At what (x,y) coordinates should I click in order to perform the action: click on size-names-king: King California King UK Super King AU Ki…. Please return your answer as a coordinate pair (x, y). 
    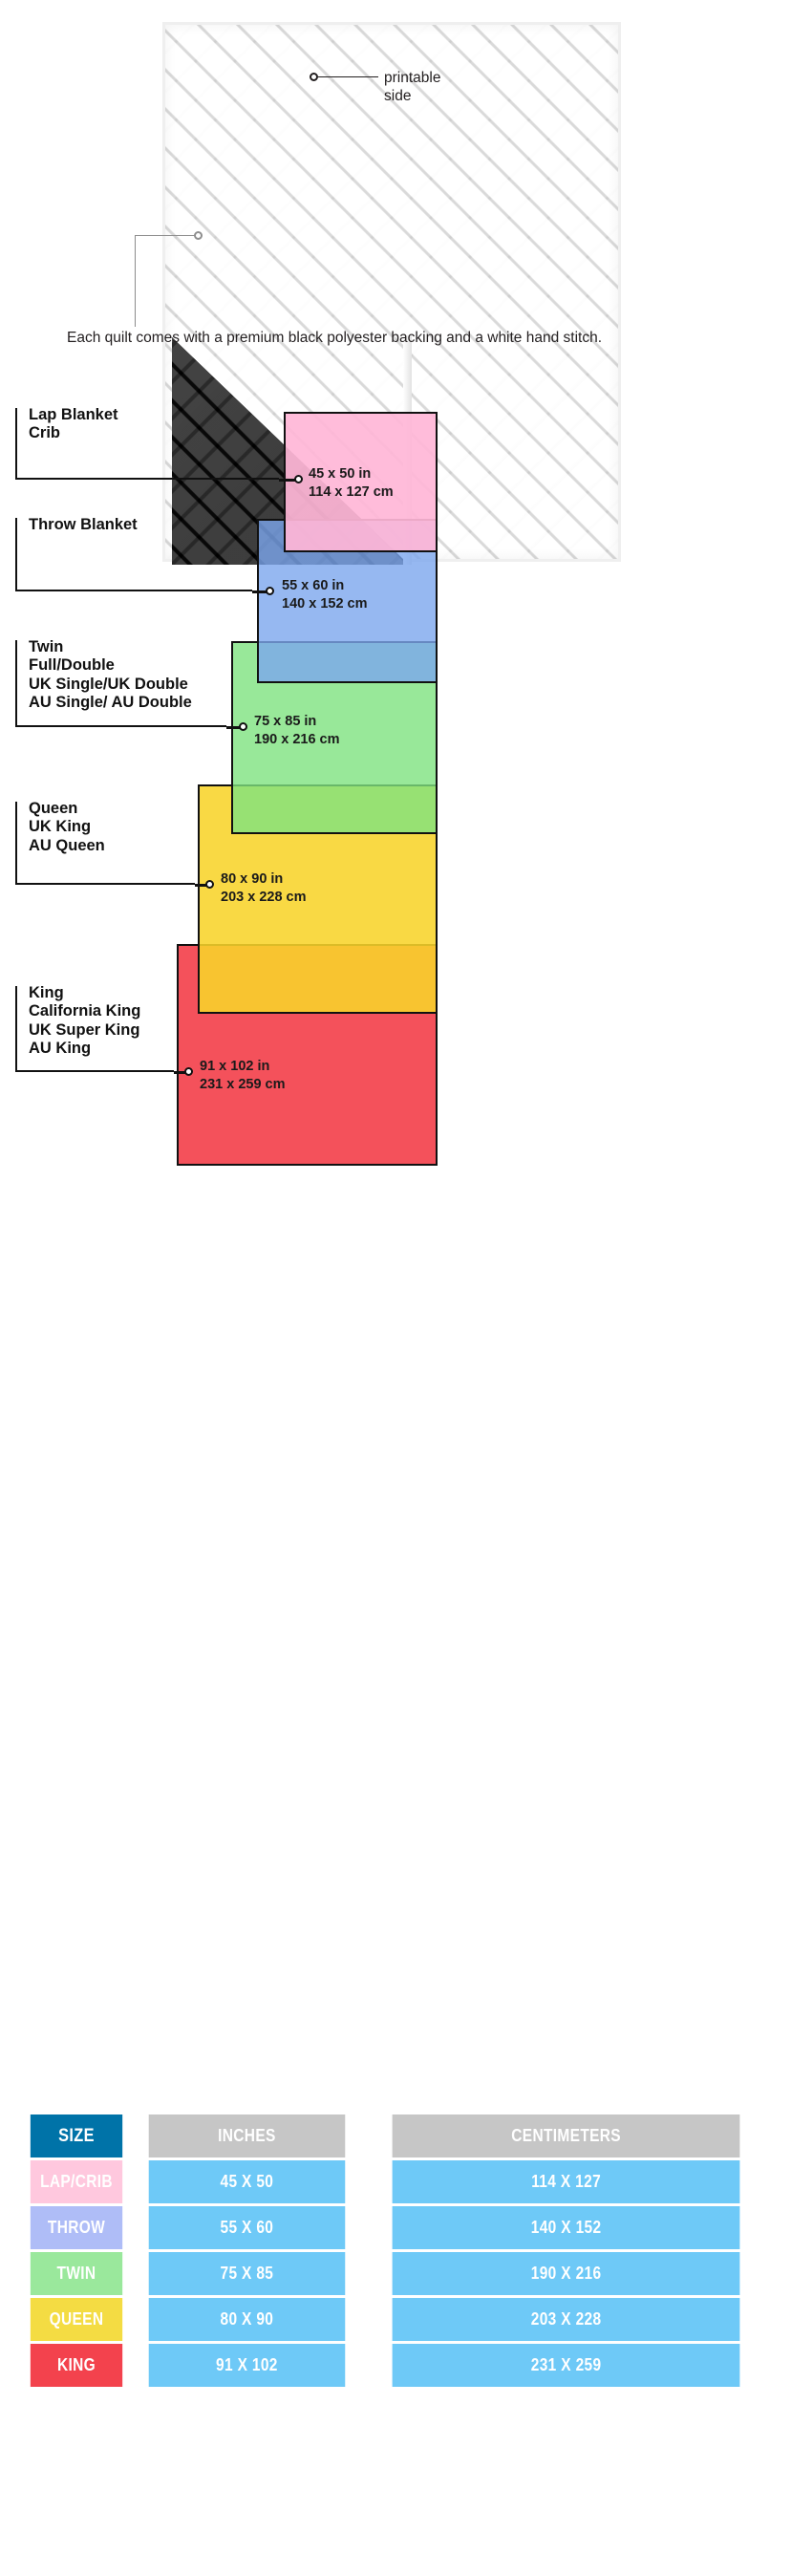
    Looking at the image, I should click on (84, 1021).